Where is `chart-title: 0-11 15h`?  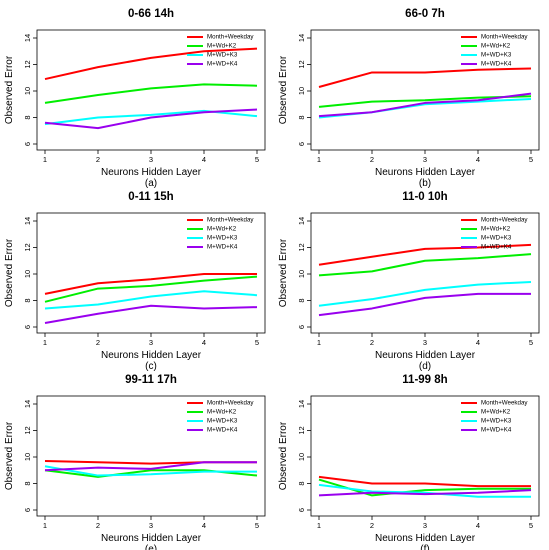 chart-title: 0-11 15h is located at coordinates (150, 197).